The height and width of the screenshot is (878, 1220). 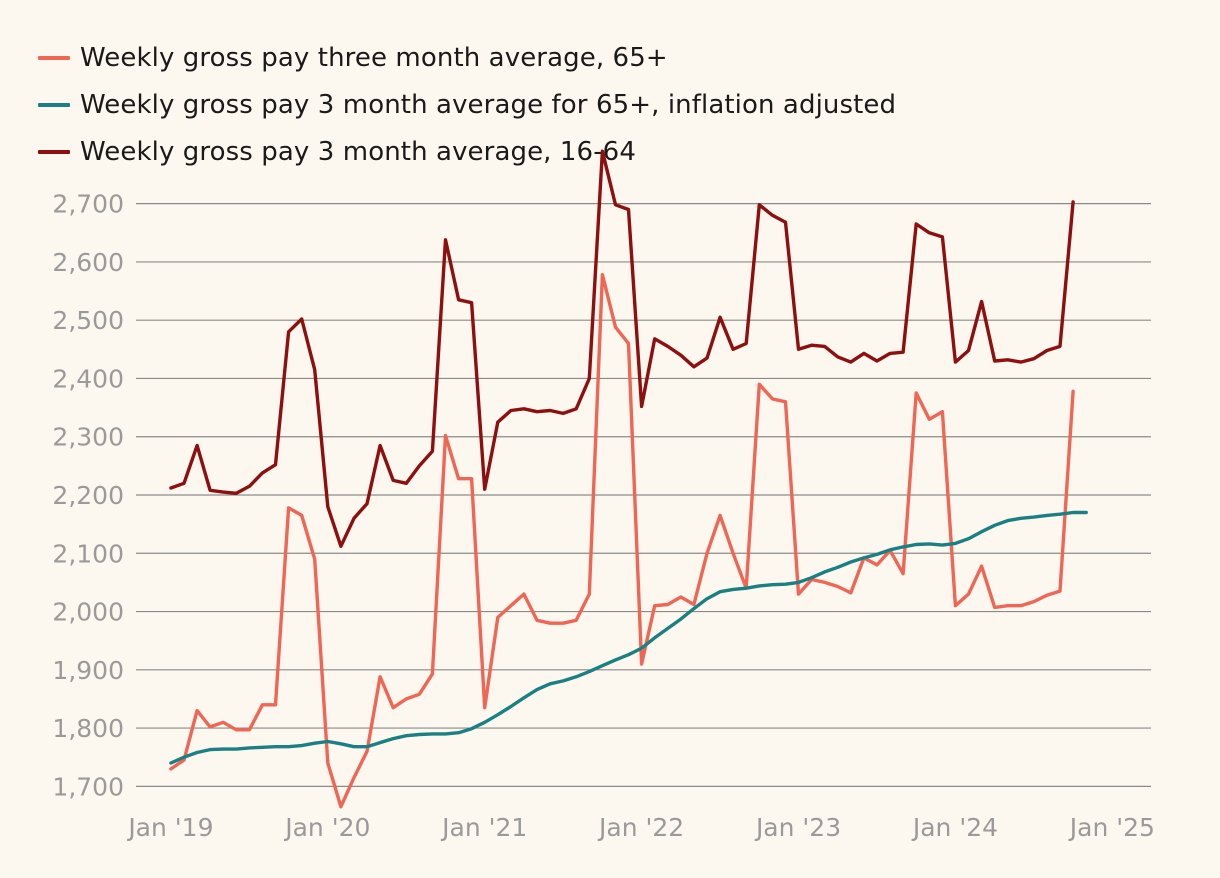 I want to click on y-tick-label-2700: 2,700, so click(x=88, y=204).